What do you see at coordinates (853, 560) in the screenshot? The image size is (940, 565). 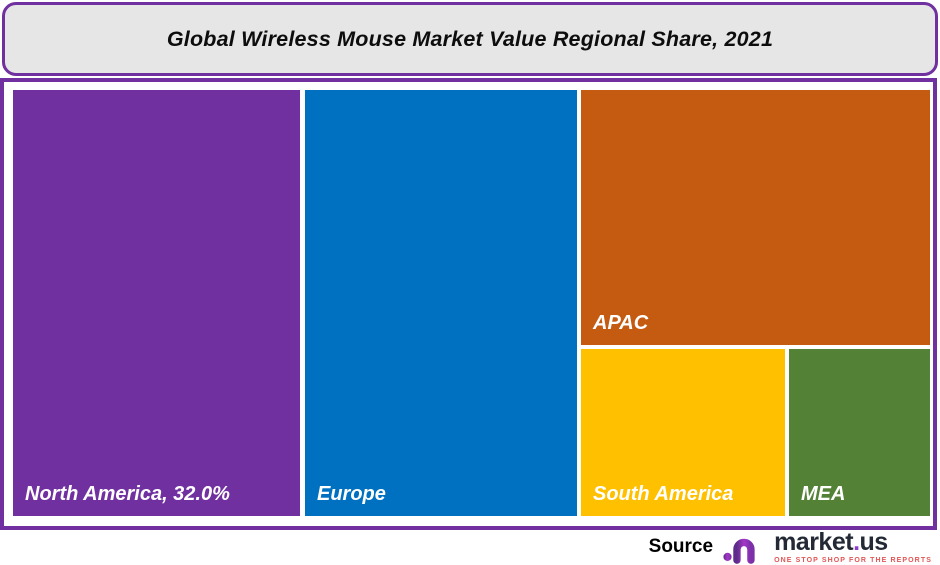 I see `brand-tagline: ONE STOP SHOP FOR THE REPORTS` at bounding box center [853, 560].